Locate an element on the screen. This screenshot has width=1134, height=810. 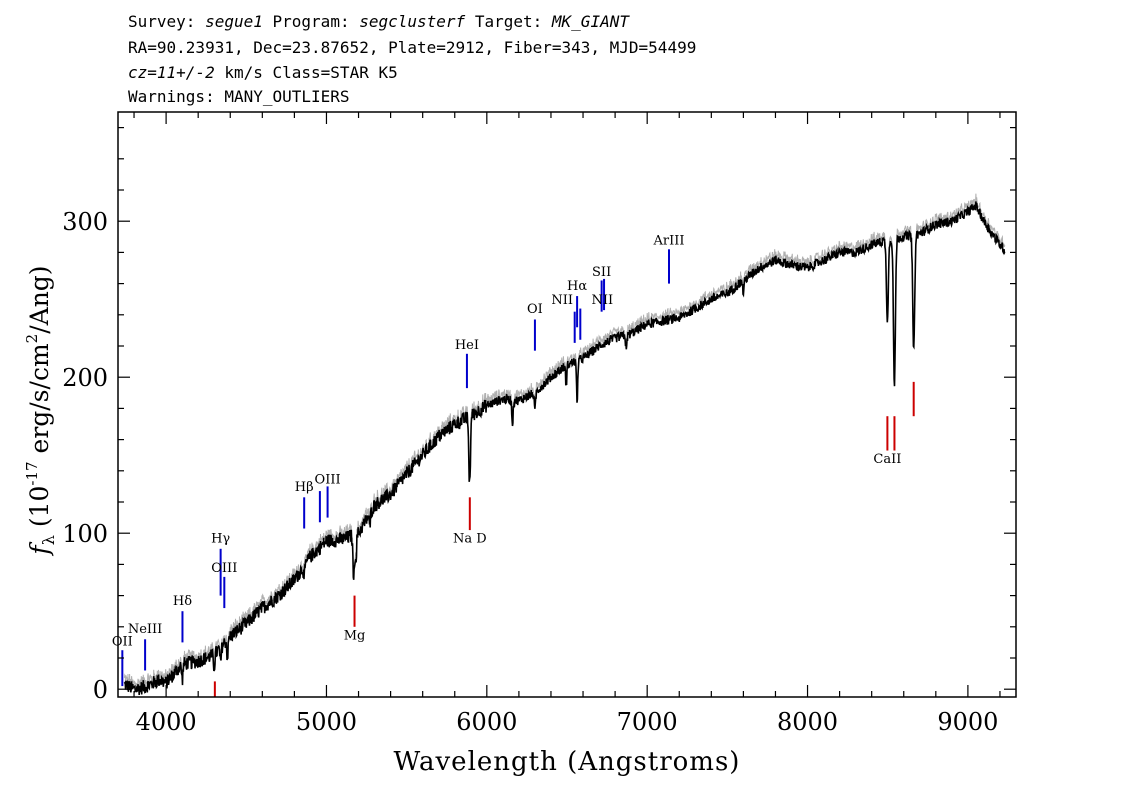
y-axis-label: fλ (10-17 erg/s/cm2/Ang) is located at coordinates (40, 410).